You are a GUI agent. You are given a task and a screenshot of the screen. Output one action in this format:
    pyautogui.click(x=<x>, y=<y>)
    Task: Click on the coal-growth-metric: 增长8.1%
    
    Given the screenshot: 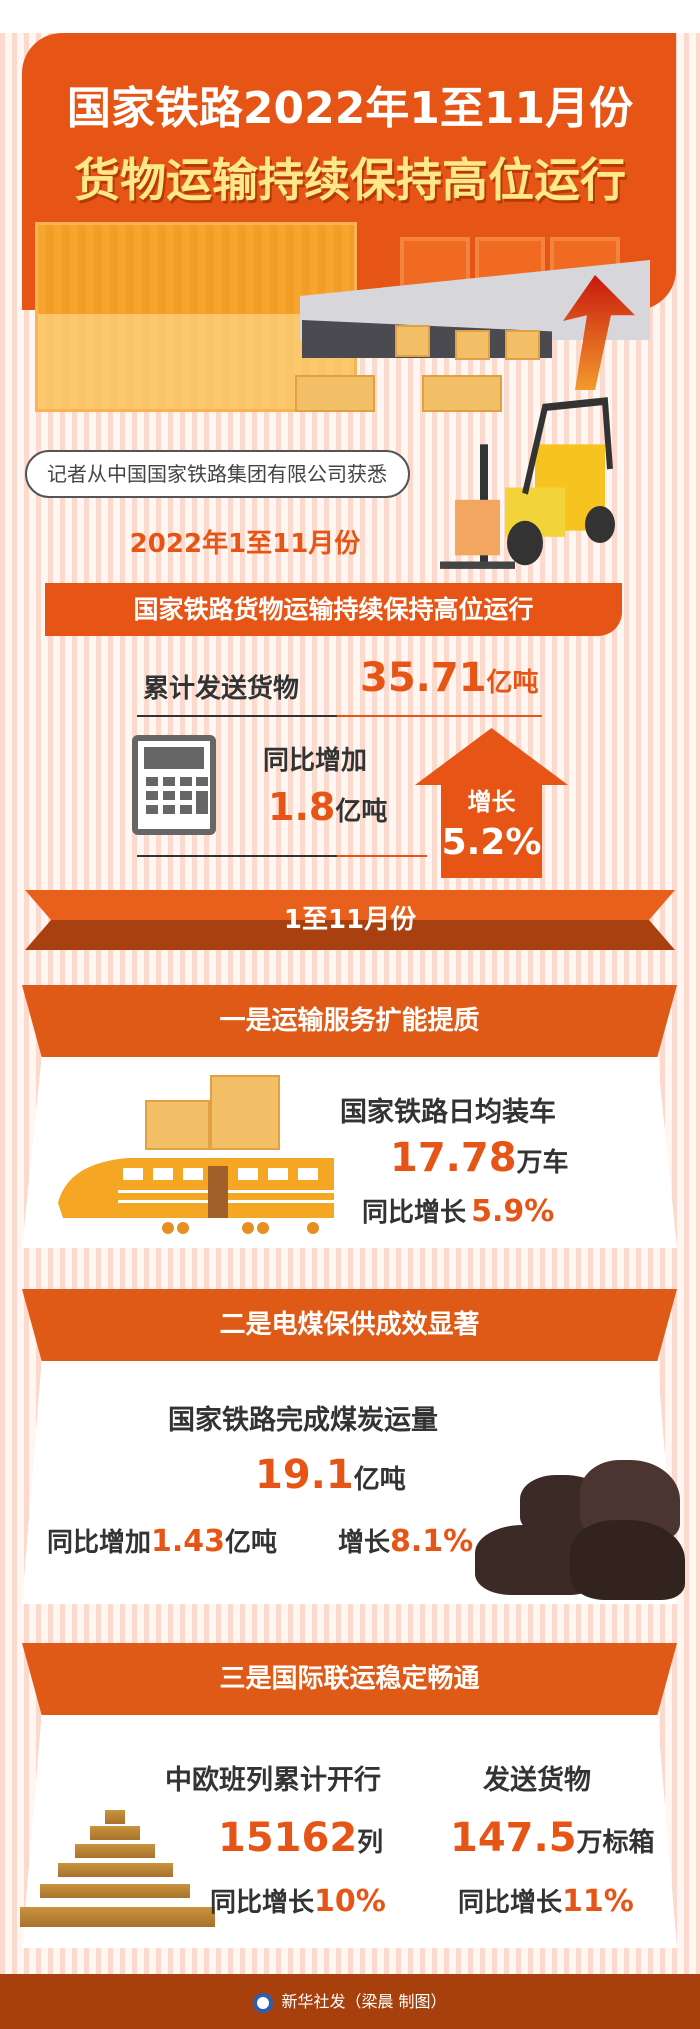 What is the action you would take?
    pyautogui.click(x=405, y=1540)
    